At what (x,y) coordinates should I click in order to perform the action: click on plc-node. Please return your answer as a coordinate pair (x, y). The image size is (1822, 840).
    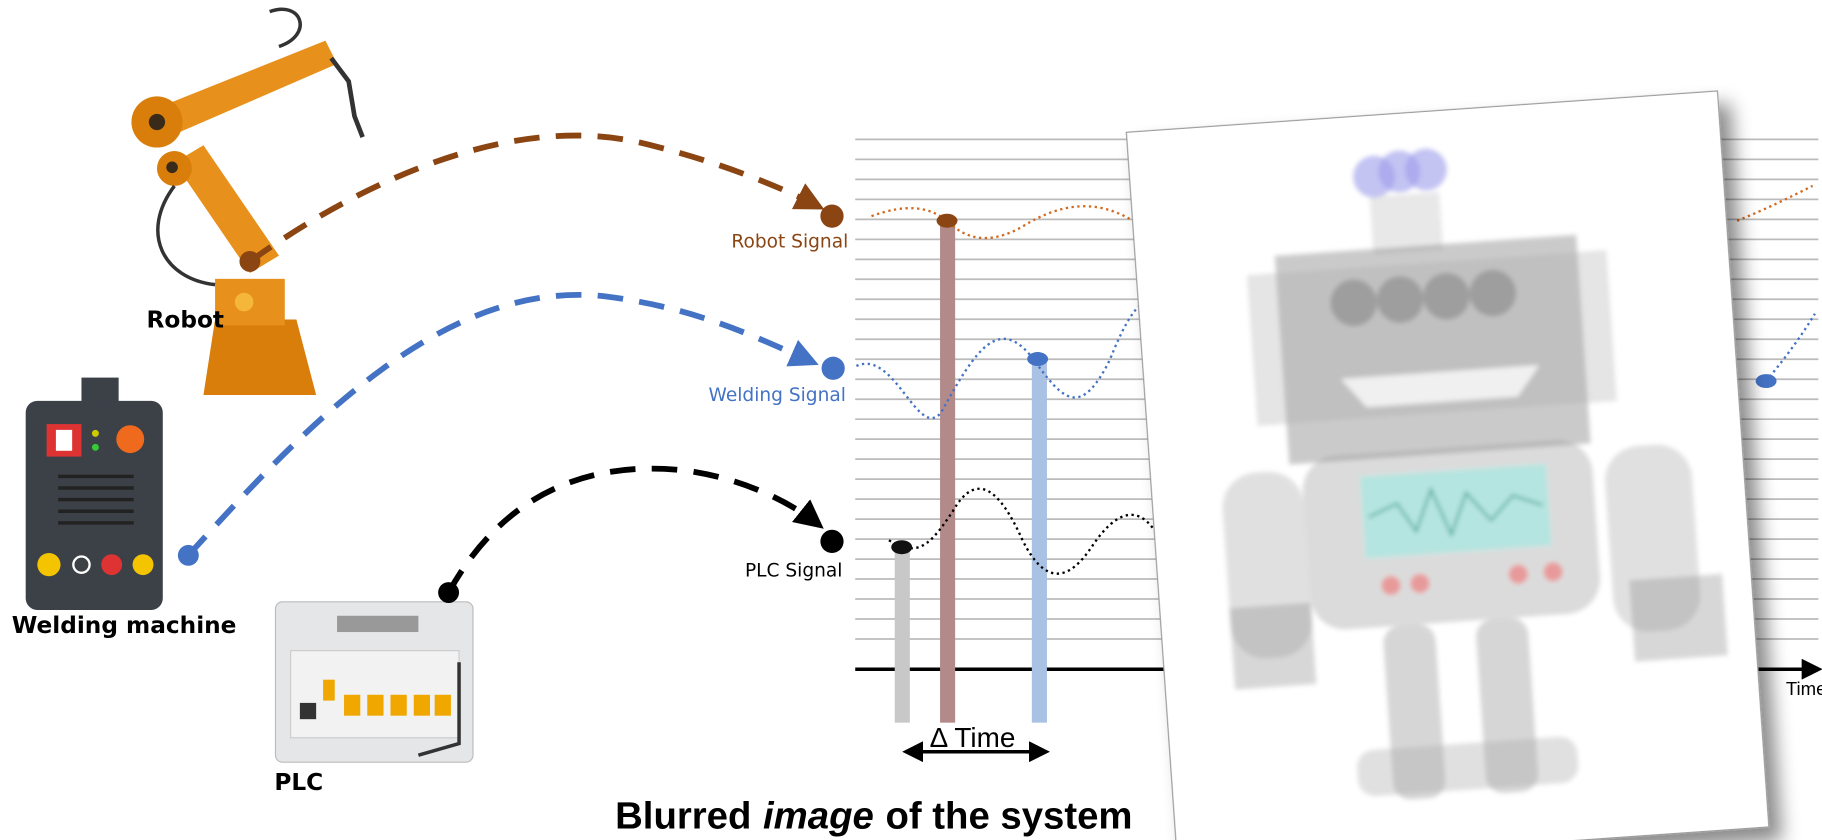
    Looking at the image, I should click on (832, 541).